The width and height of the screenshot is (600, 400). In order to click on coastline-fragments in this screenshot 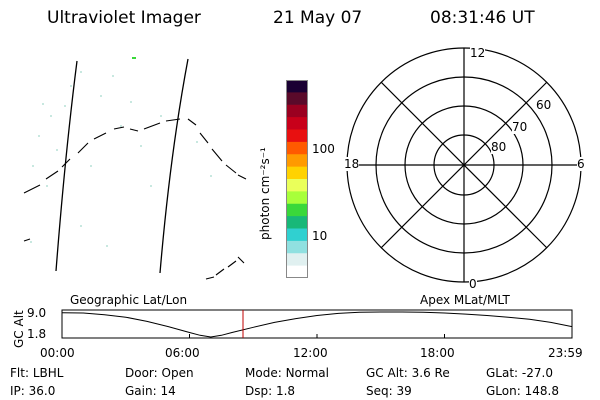, I will do `click(134, 259)`.